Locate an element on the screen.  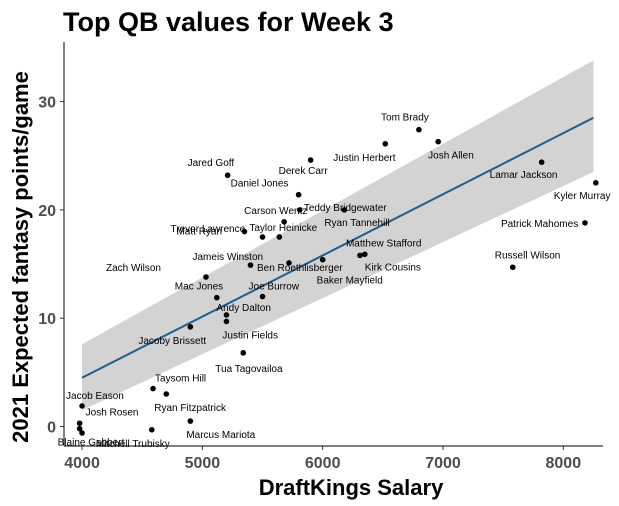
y-tick-label: 0 is located at coordinates (51, 428).